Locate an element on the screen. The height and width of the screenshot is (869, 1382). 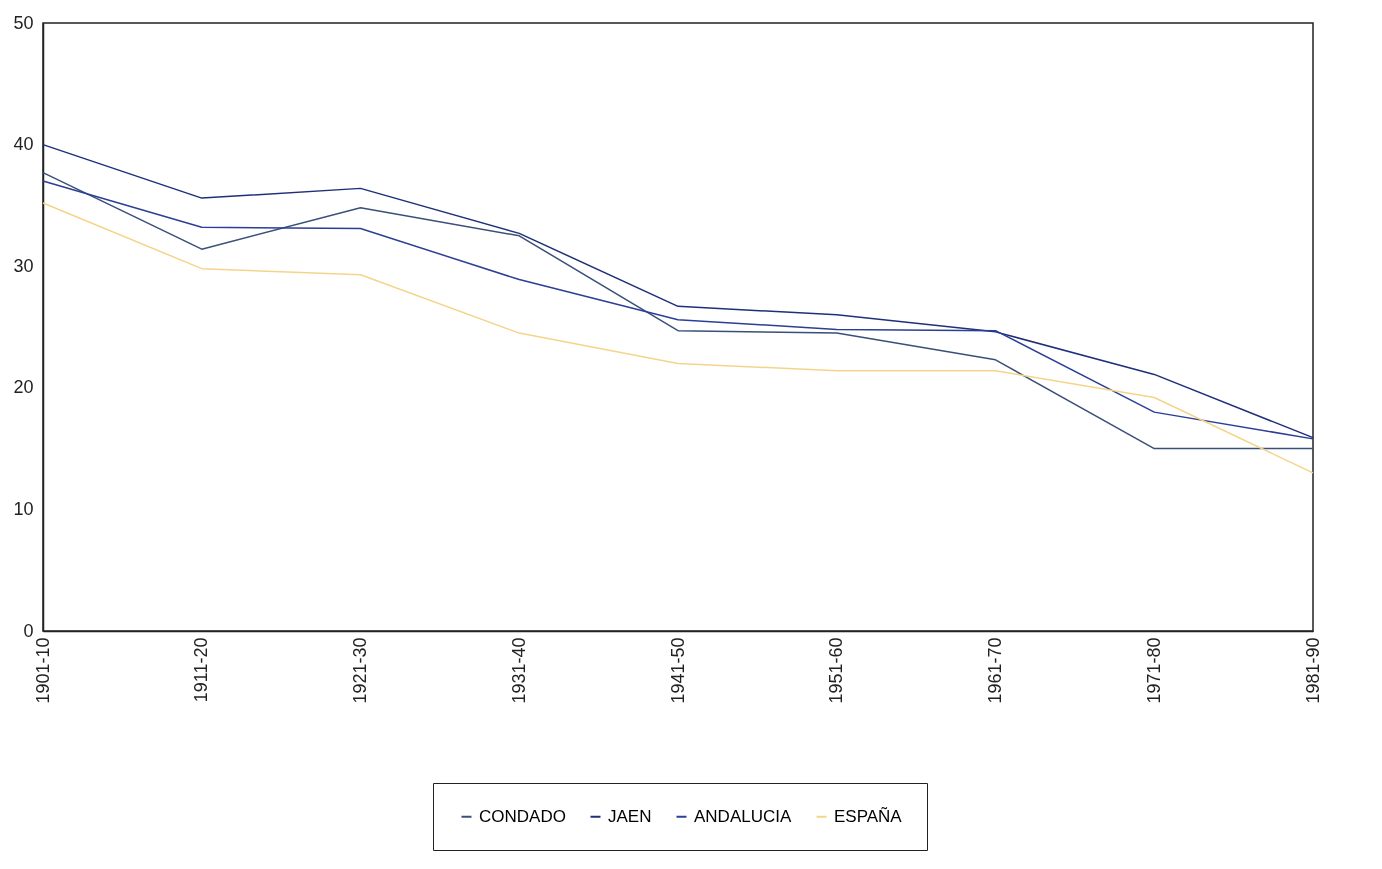
legend-label: ESPAÑA is located at coordinates (868, 816).